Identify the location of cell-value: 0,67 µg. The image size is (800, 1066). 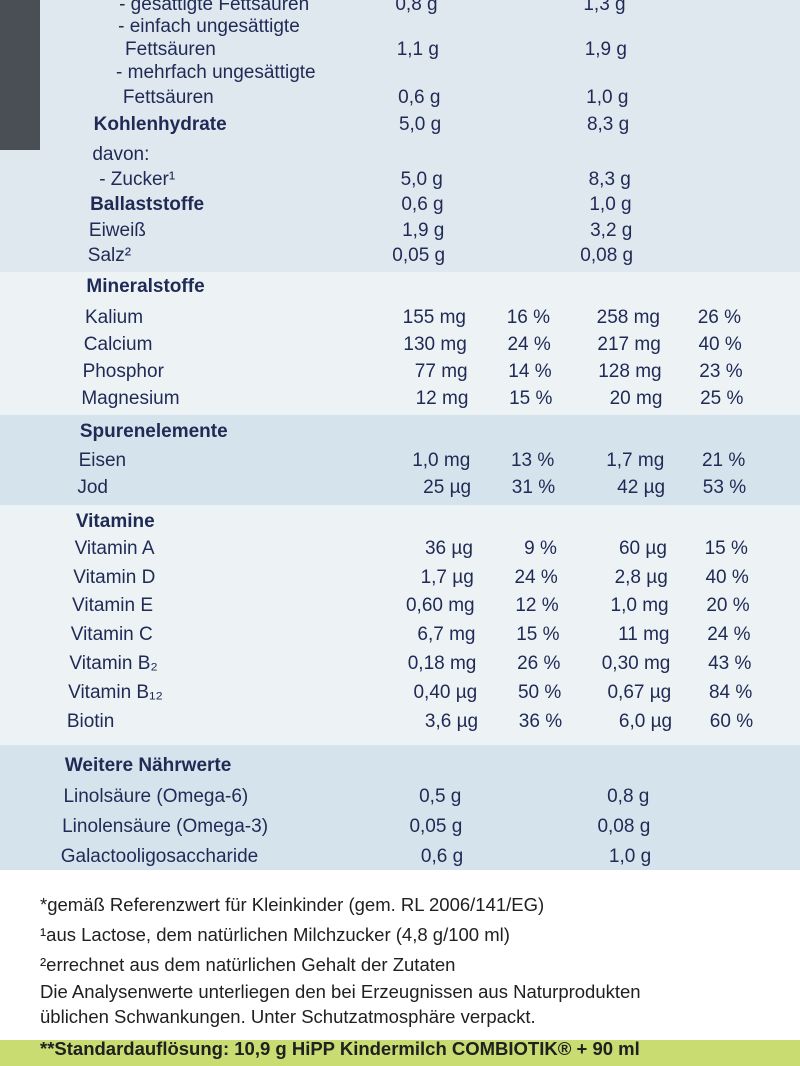
(639, 692).